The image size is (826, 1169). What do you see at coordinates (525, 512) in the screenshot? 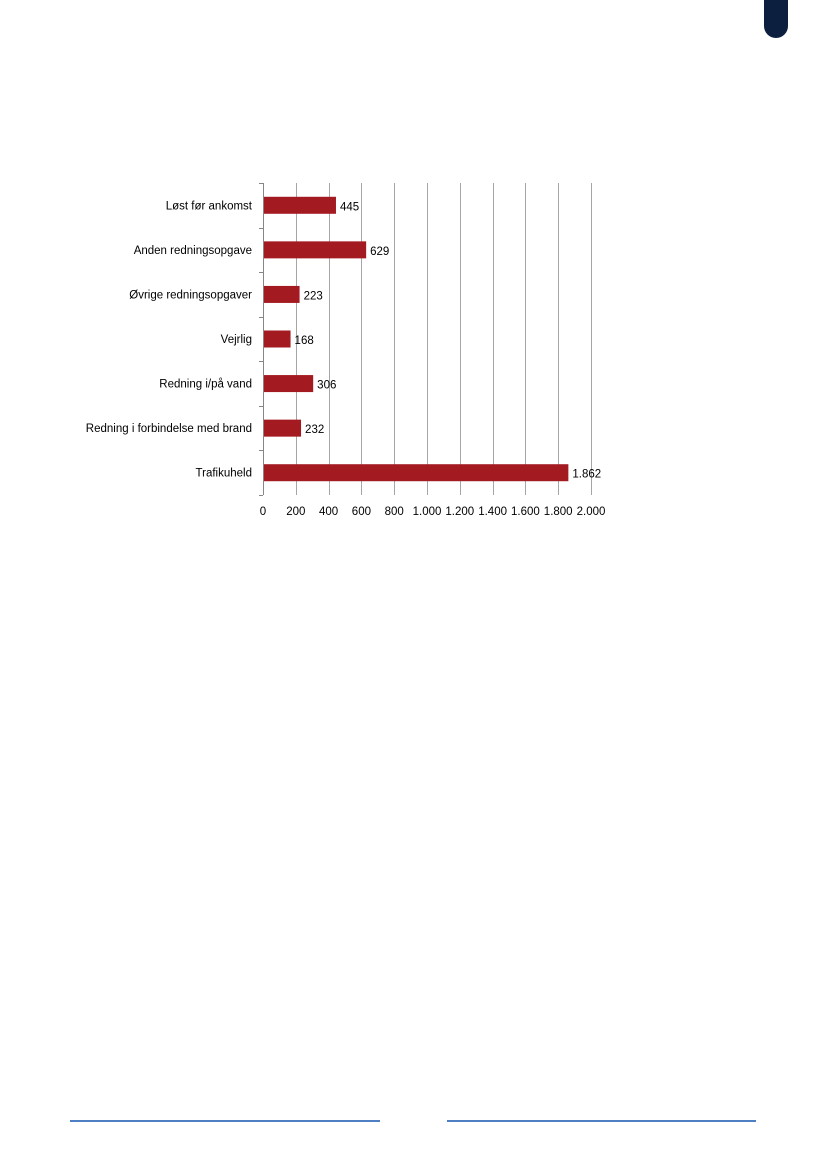
I see `x-tick-label: 1.600` at bounding box center [525, 512].